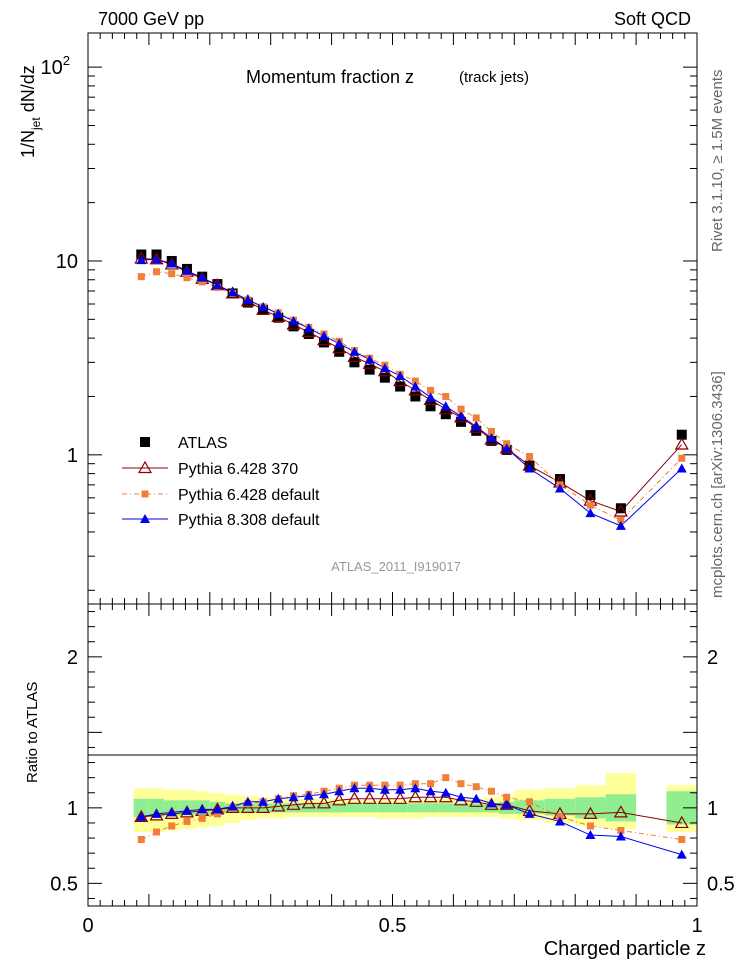 Image resolution: width=746 pixels, height=972 pixels. I want to click on legend-label: Pythia 8.308 default, so click(249, 520).